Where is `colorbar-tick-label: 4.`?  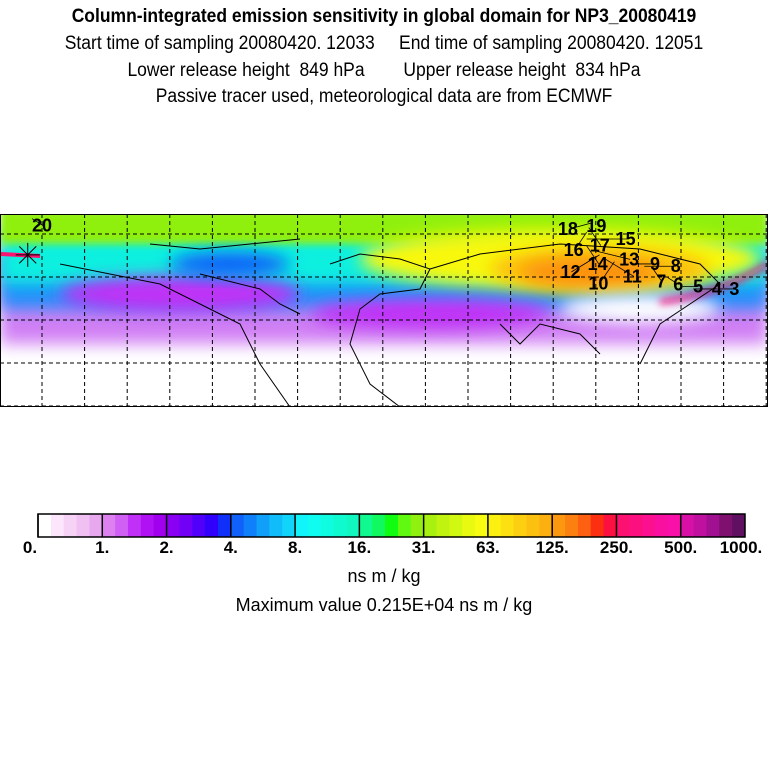 colorbar-tick-label: 4. is located at coordinates (230, 547).